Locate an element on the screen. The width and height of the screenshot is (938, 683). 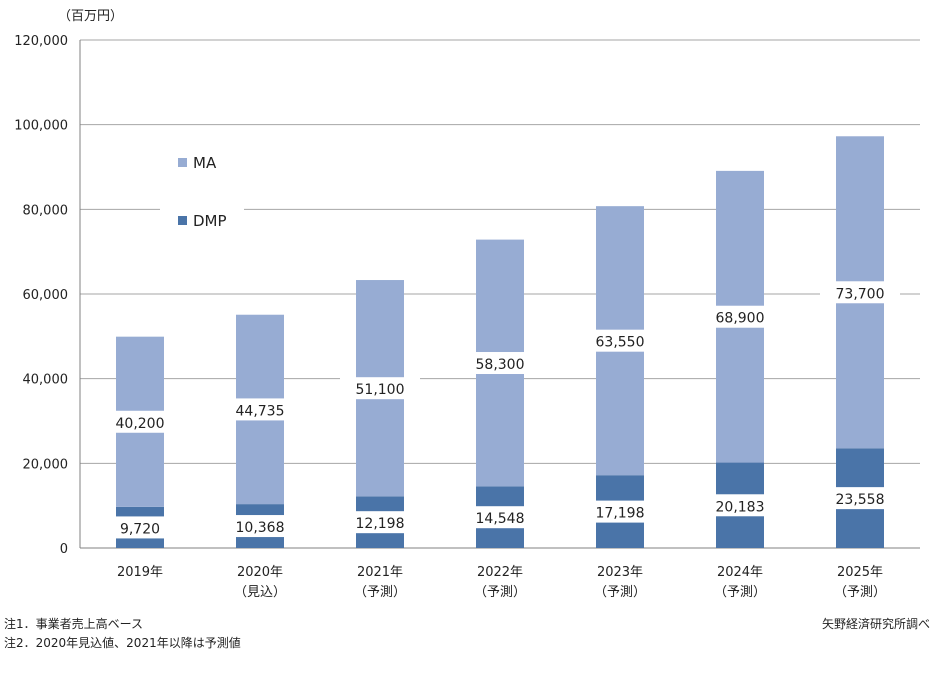
footnote-2: 注2．2020年見込値、2021年以降は予測値 is located at coordinates (122, 643).